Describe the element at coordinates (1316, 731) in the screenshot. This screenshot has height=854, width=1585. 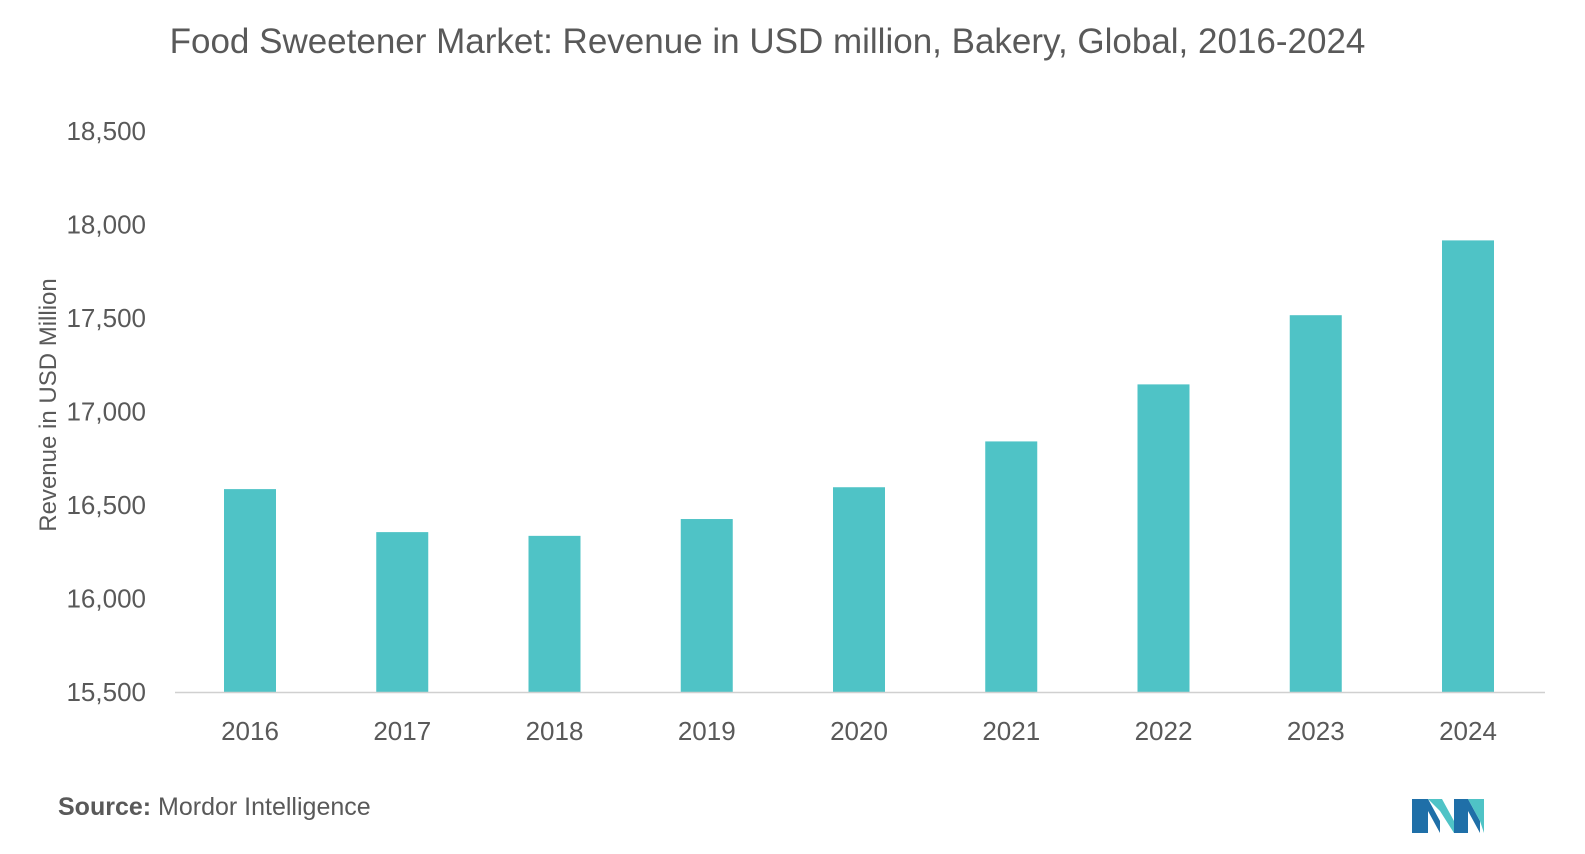
I see `x-tick-label: 2023` at that location.